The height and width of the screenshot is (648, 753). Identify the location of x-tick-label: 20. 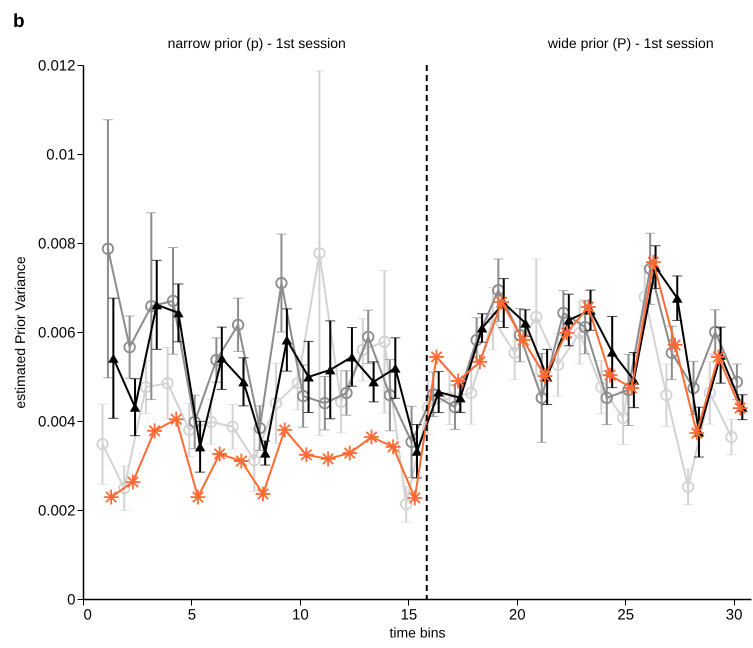
(517, 615).